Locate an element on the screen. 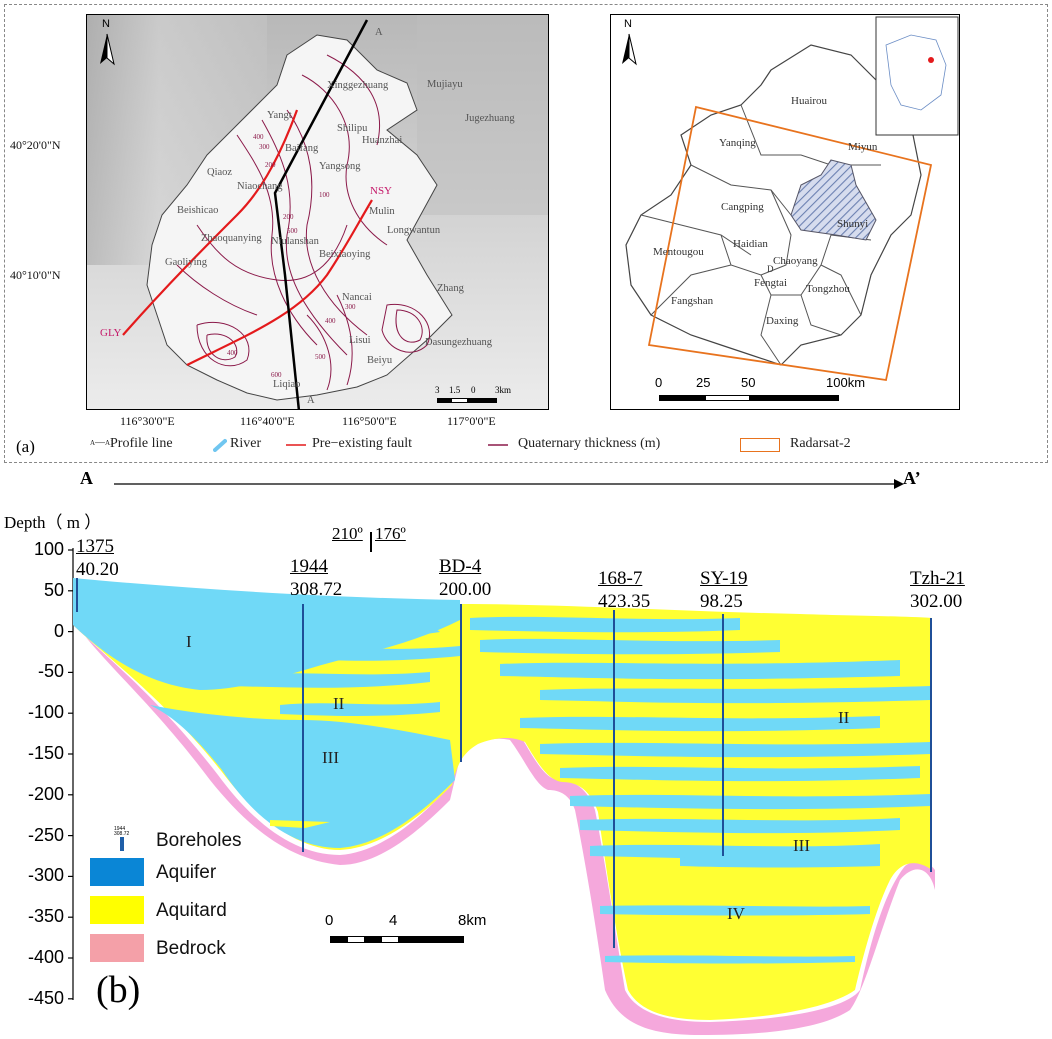  legend-radarsat-icon is located at coordinates (760, 445).